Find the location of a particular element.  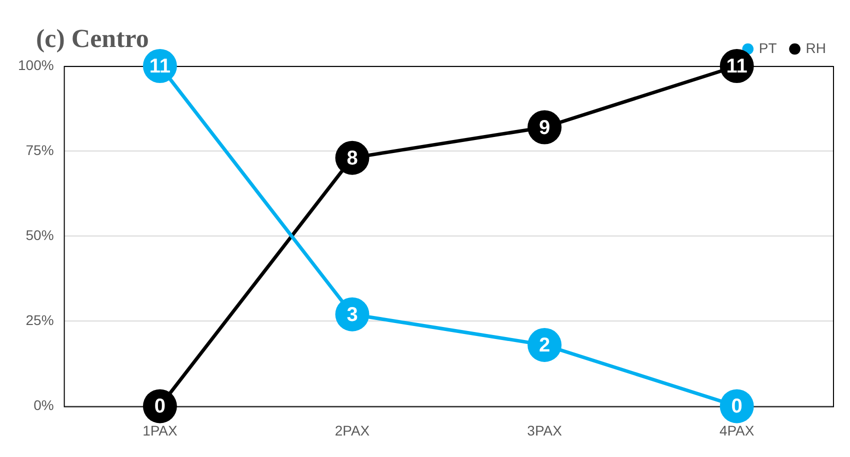

annotation: 2 is located at coordinates (544, 345).